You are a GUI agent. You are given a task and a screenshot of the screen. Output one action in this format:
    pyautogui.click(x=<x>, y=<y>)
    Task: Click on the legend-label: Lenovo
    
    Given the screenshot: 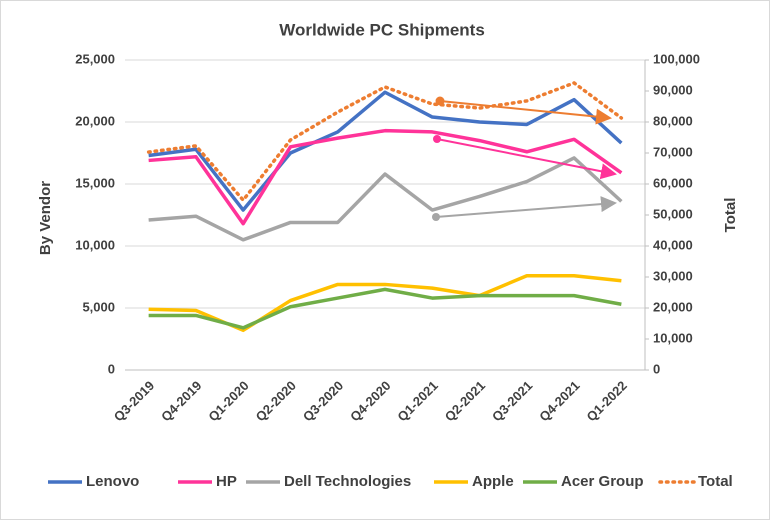 What is the action you would take?
    pyautogui.click(x=112, y=481)
    